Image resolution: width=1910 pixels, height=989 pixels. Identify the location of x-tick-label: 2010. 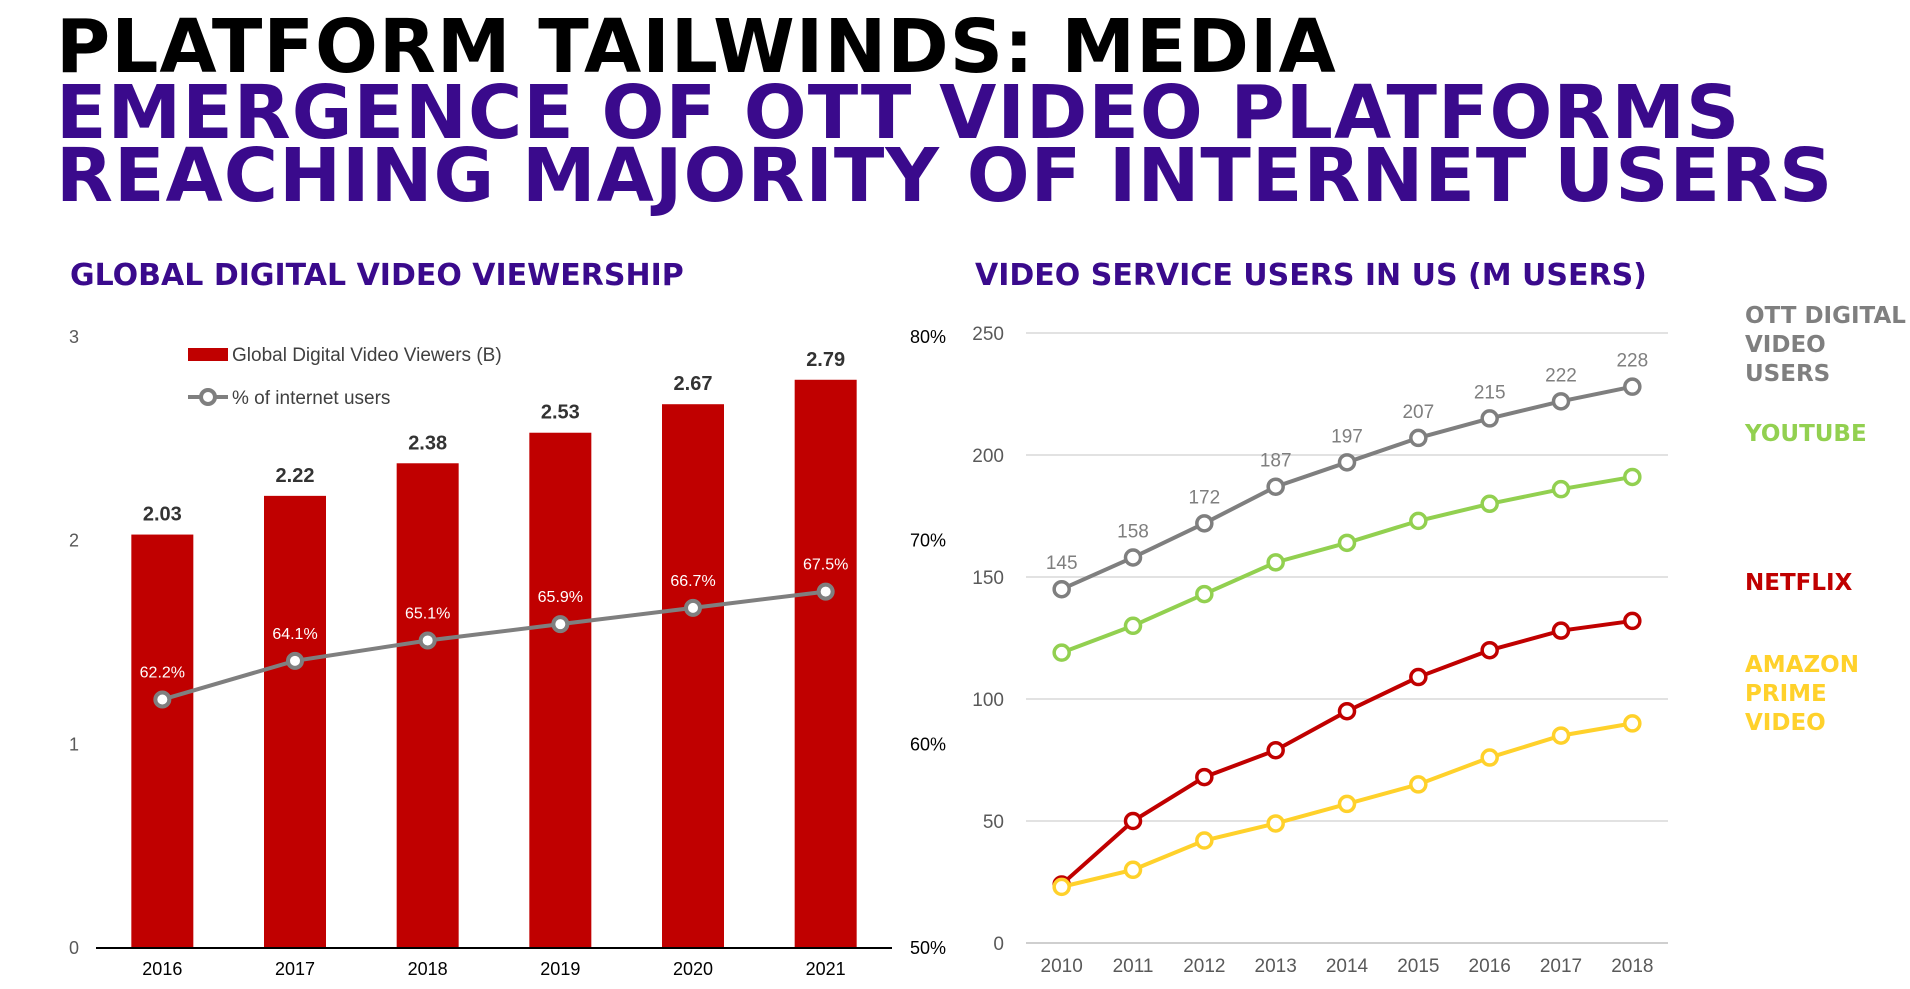
(1062, 966).